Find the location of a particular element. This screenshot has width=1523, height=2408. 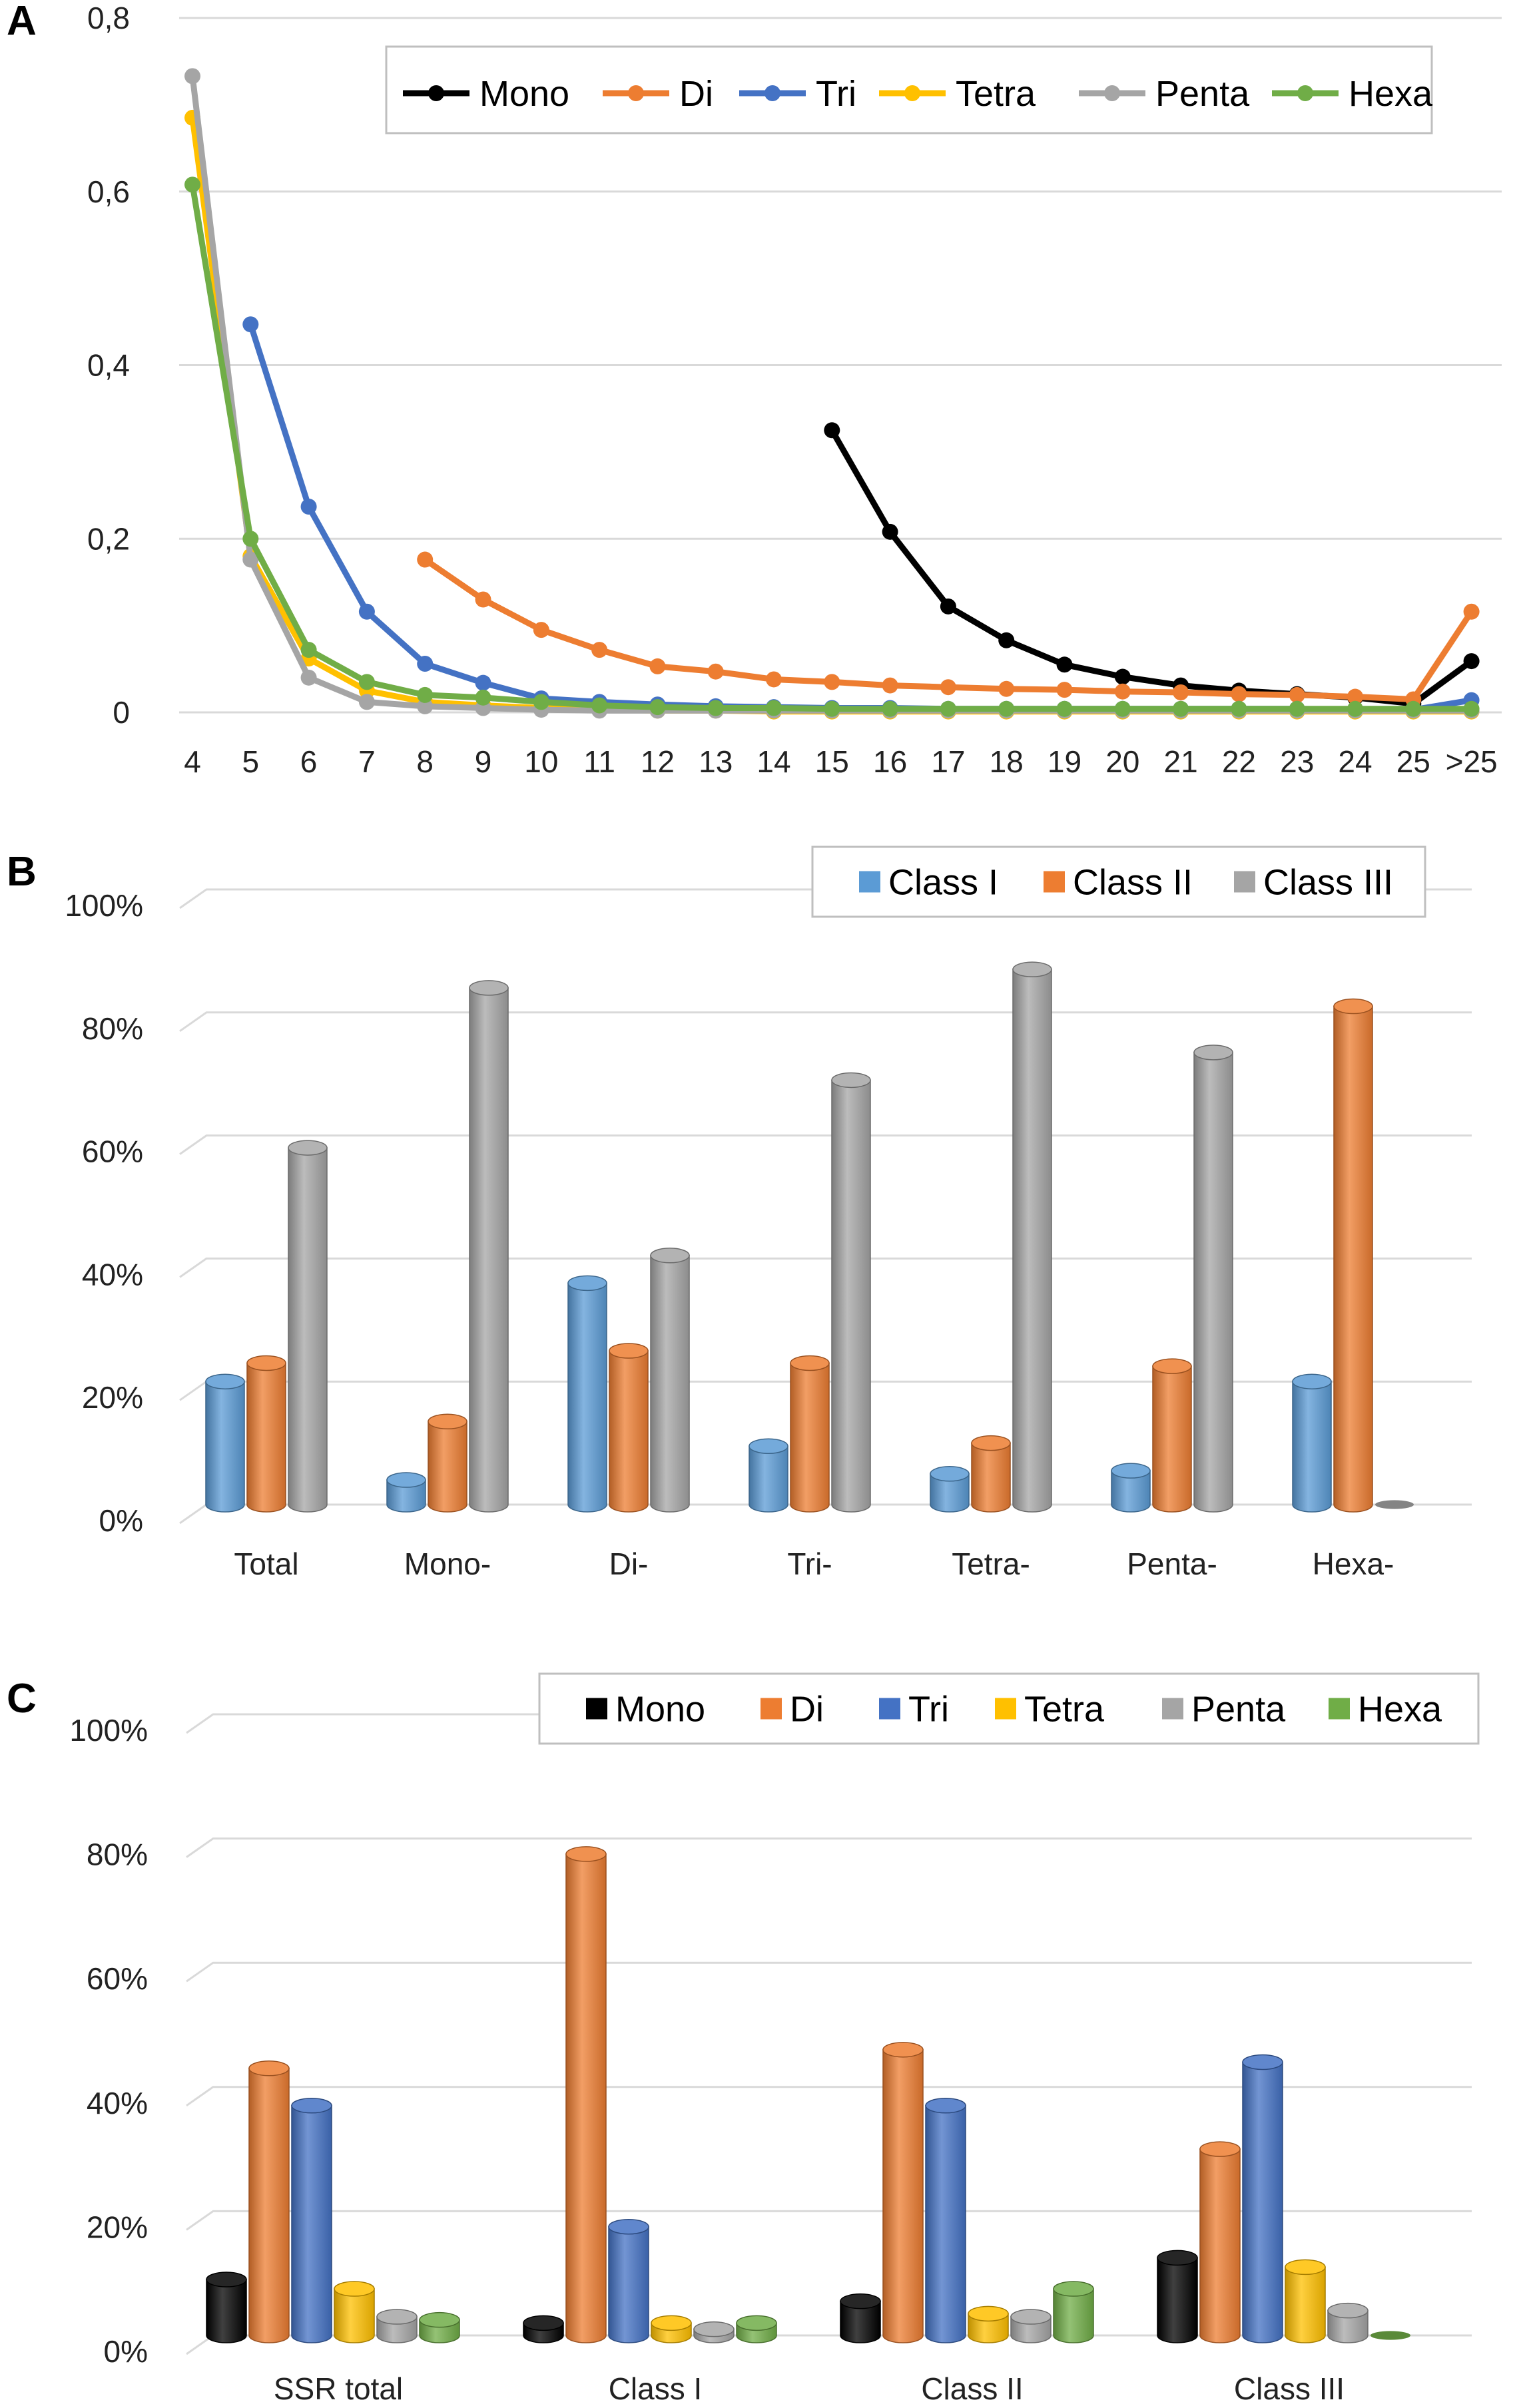

b-x-tick-label: Mono- is located at coordinates (447, 1564).